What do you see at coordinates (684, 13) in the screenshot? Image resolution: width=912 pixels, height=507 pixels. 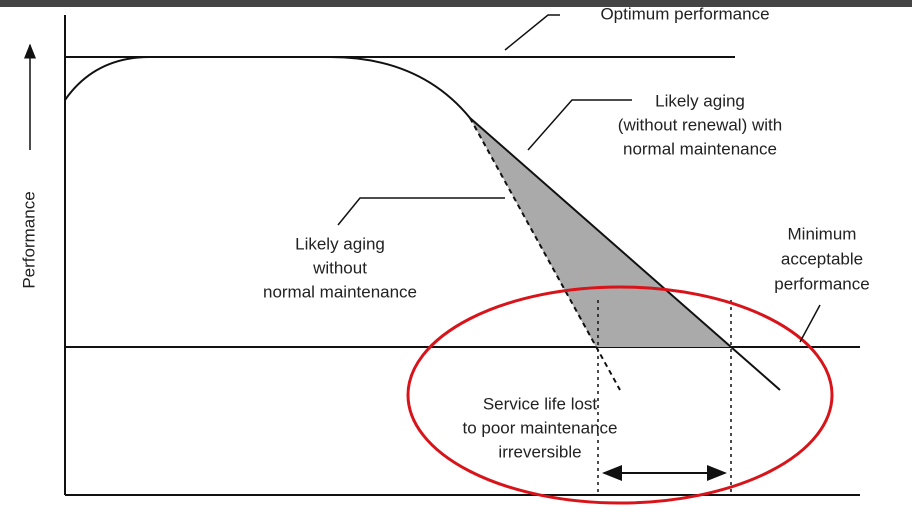 I see `label: Optimum performance` at bounding box center [684, 13].